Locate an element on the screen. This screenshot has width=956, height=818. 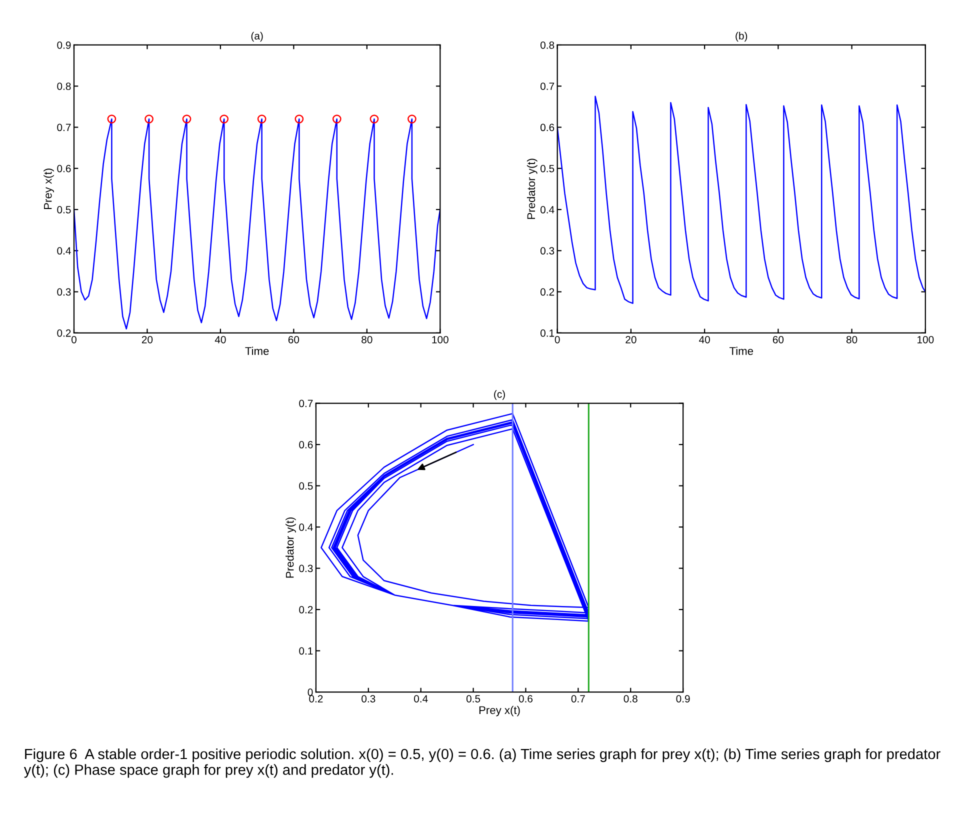
x-tick-label: 0.9 is located at coordinates (683, 698).